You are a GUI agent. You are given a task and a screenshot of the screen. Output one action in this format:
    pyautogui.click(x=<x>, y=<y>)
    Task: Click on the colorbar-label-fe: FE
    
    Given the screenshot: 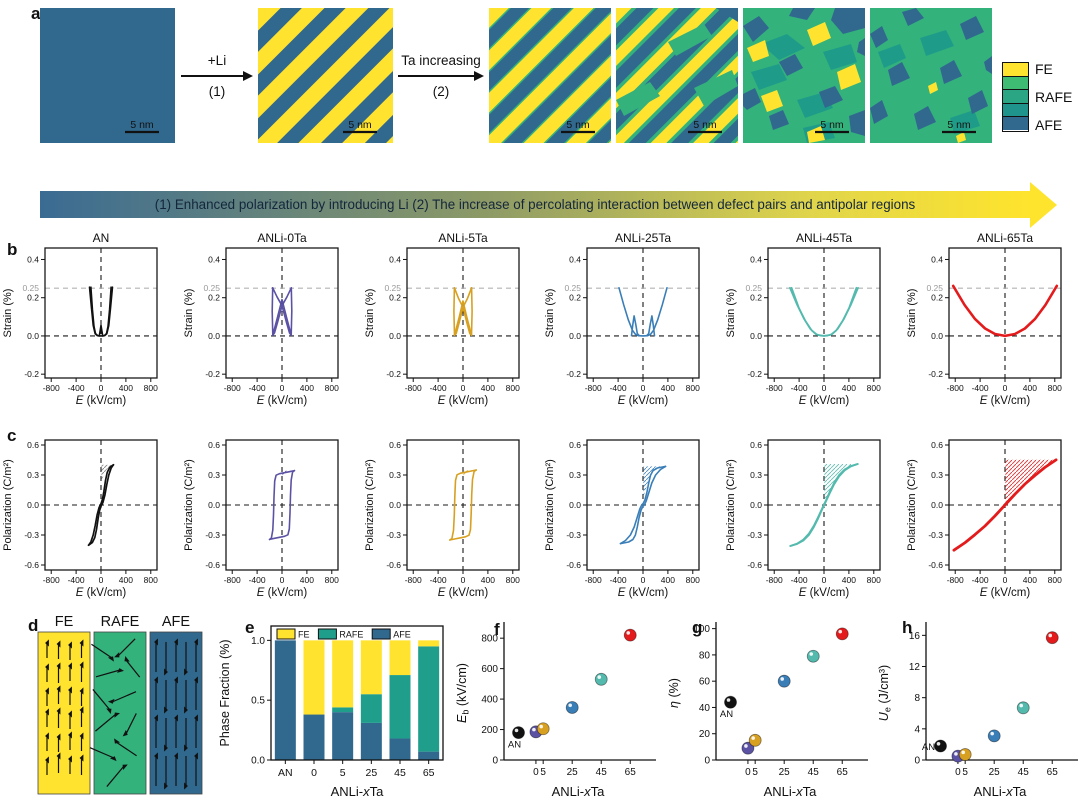 What is the action you would take?
    pyautogui.click(x=1044, y=69)
    